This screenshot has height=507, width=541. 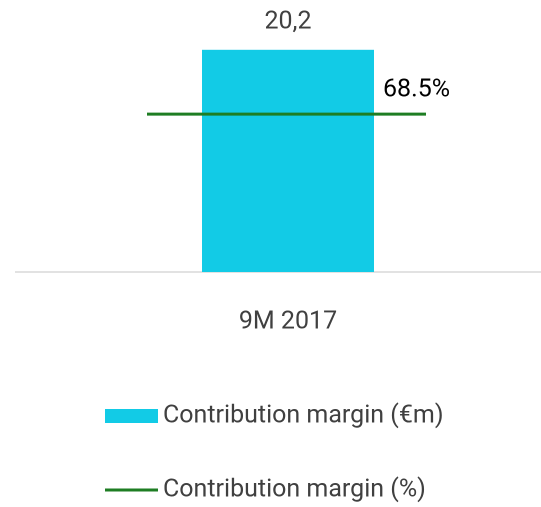 What do you see at coordinates (416, 89) in the screenshot?
I see `value-label: 68.5%` at bounding box center [416, 89].